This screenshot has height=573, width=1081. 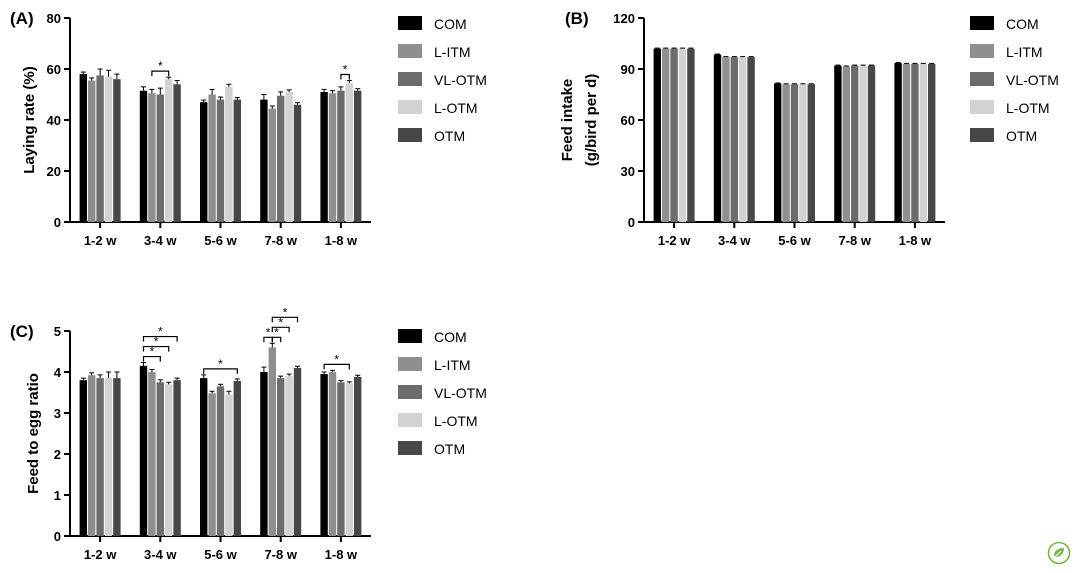 I want to click on y-axis-label: Feed to egg ratio, so click(x=33, y=433).